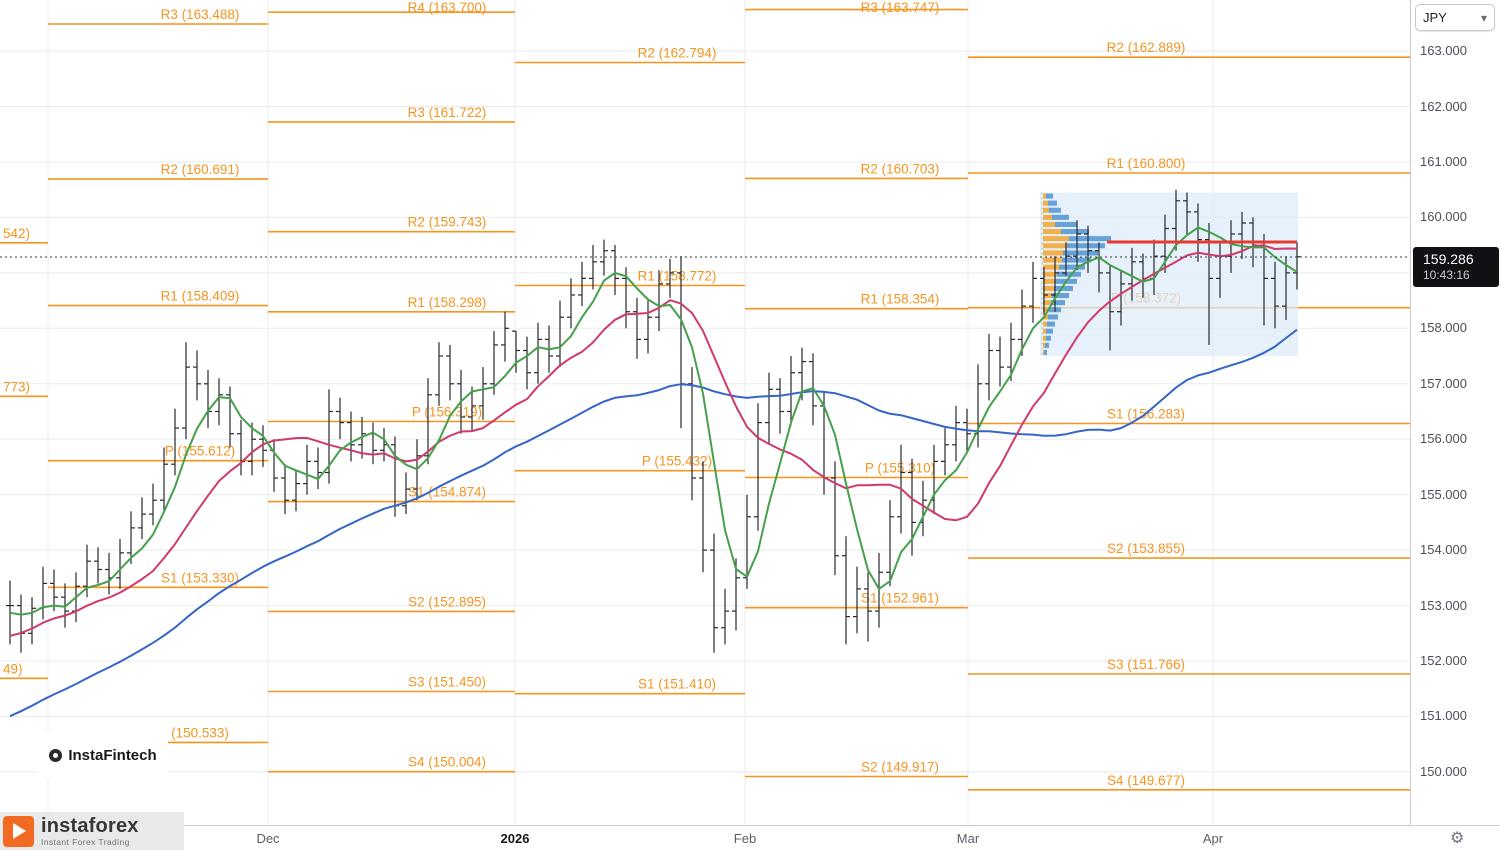 Image resolution: width=1500 pixels, height=850 pixels. What do you see at coordinates (515, 838) in the screenshot?
I see `month-label: 2026` at bounding box center [515, 838].